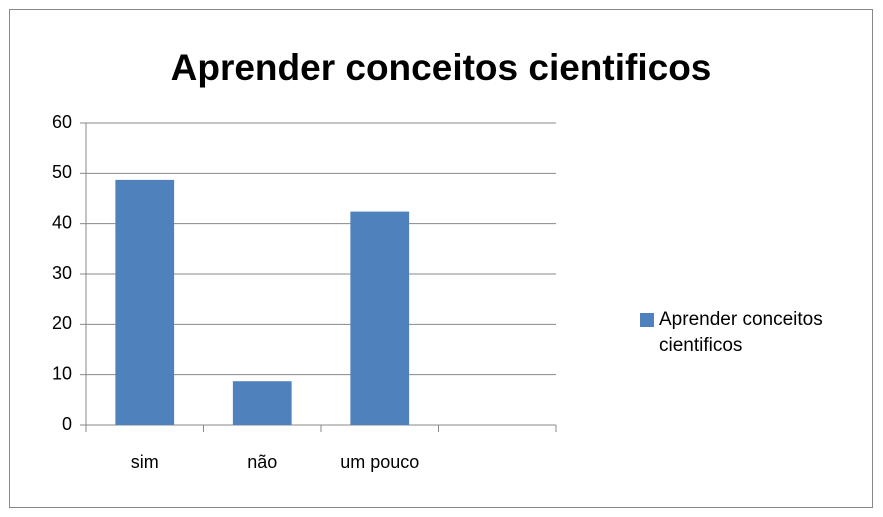 The height and width of the screenshot is (517, 883). Describe the element at coordinates (62, 172) in the screenshot. I see `y-tick-label: 50` at that location.